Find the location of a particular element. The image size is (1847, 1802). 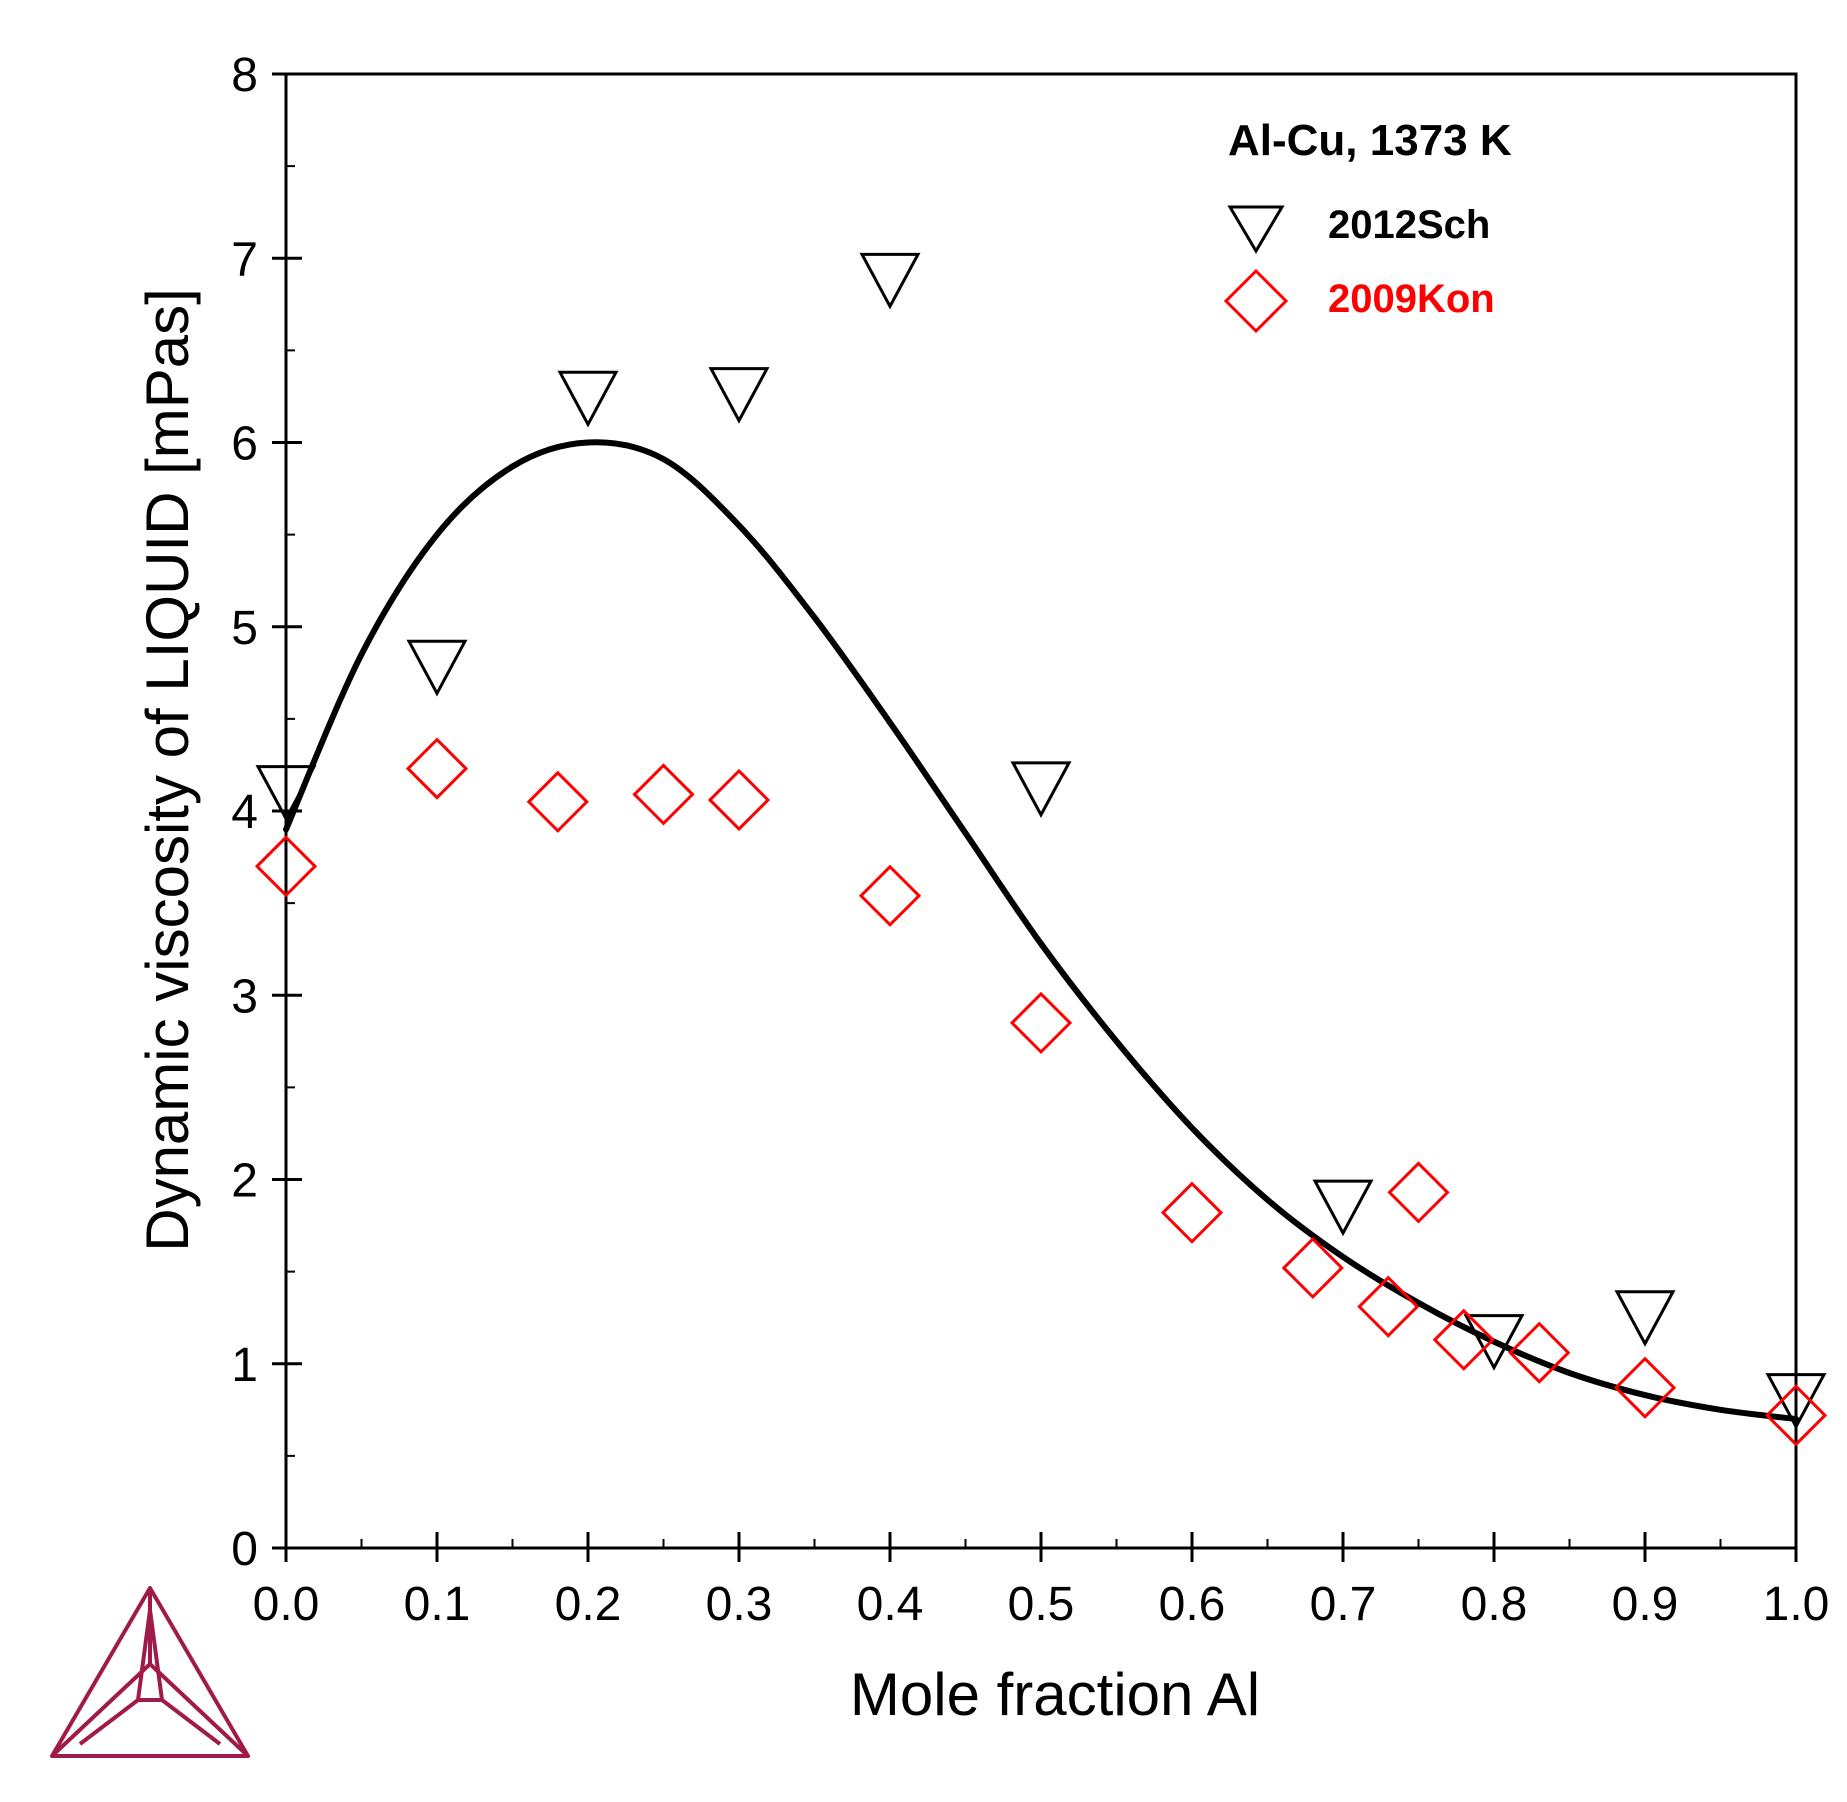

x-axis-label: Mole fraction Al is located at coordinates (1055, 1694).